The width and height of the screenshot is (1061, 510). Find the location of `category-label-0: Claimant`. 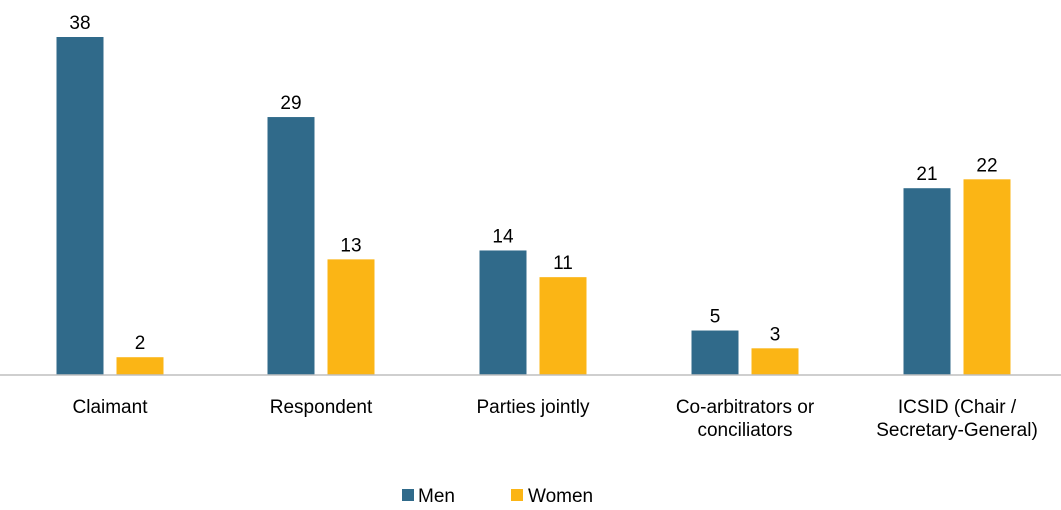

category-label-0: Claimant is located at coordinates (111, 407).